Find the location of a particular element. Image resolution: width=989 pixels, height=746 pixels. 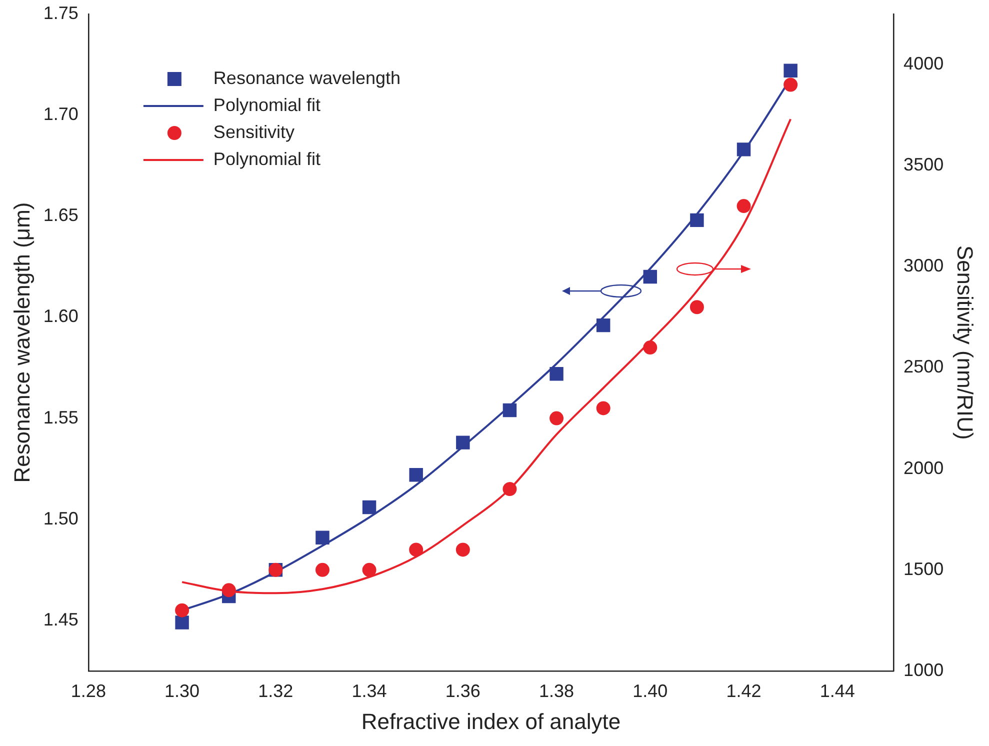

y-axis-title: Resonance wavelength (μm) is located at coordinates (21, 342).